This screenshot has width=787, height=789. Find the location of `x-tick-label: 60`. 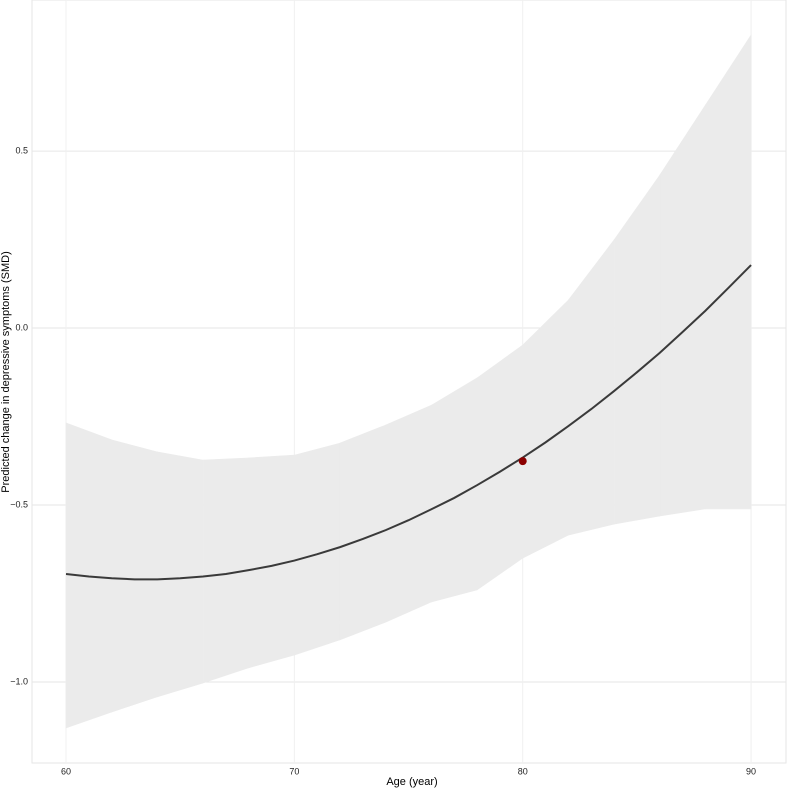

x-tick-label: 60 is located at coordinates (66, 771).